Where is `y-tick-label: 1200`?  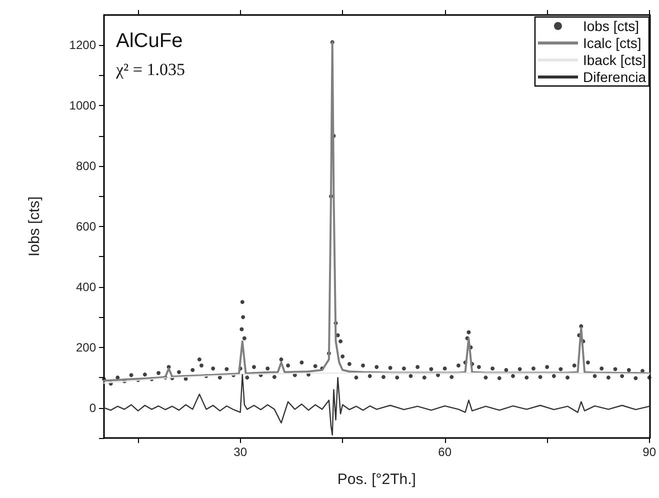 y-tick-label: 1200 is located at coordinates (82, 45).